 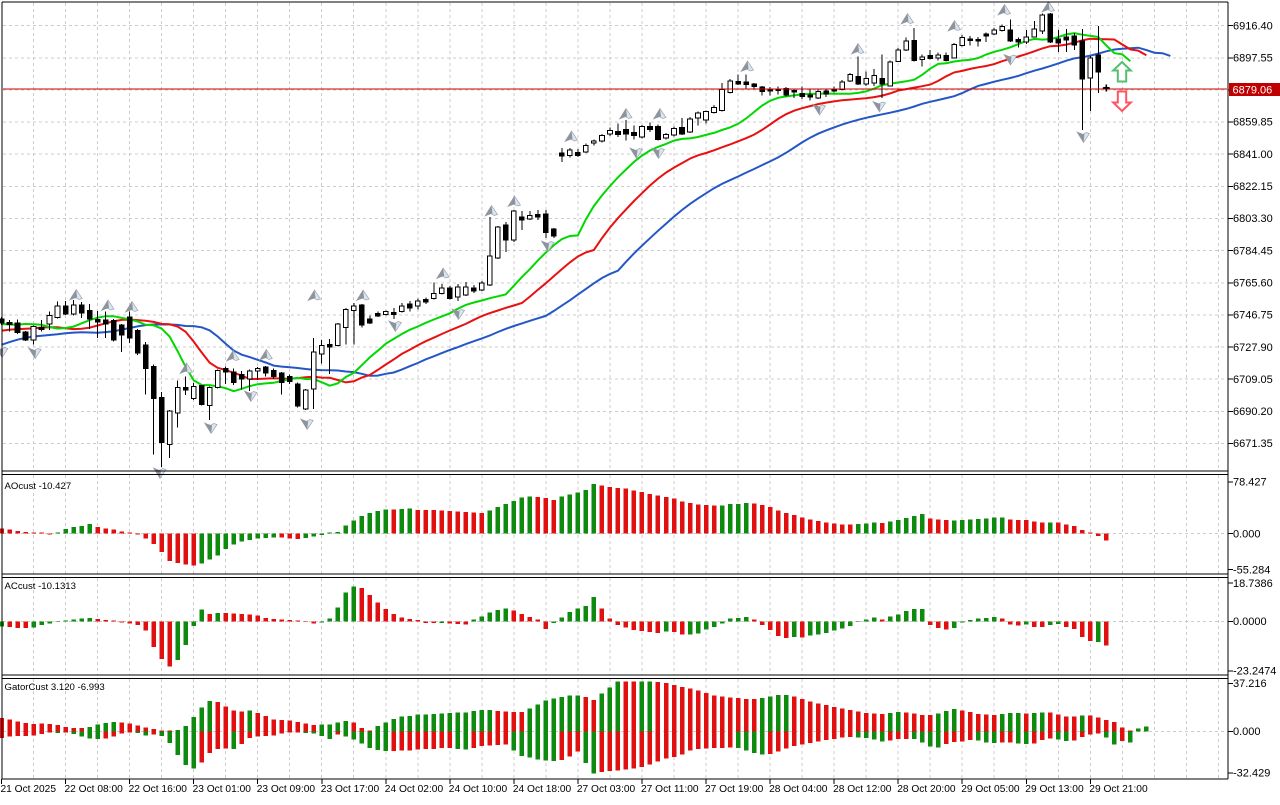 I want to click on svg-text: 6690.20, so click(x=1253, y=412).